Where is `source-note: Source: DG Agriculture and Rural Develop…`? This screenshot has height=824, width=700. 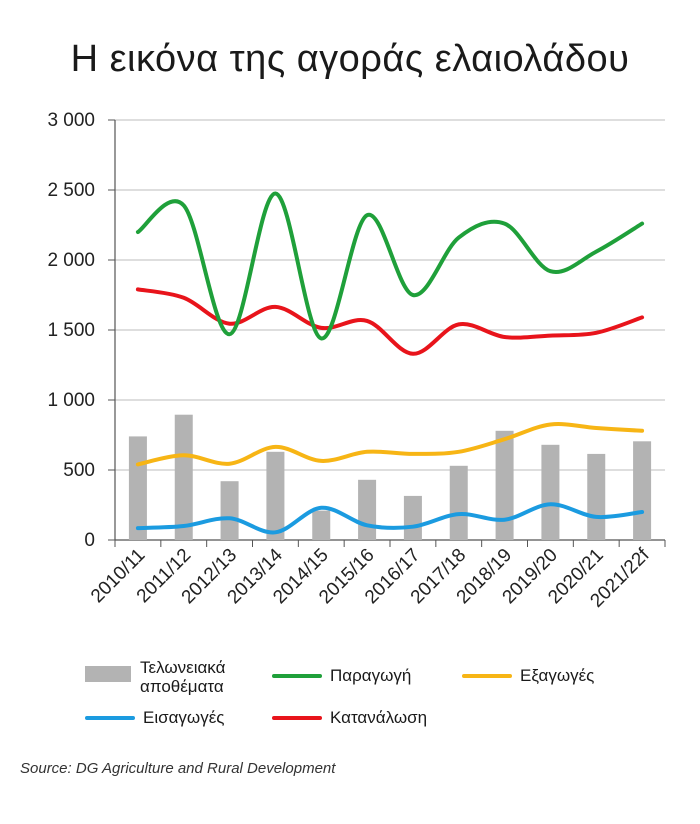
source-note: Source: DG Agriculture and Rural Develop… is located at coordinates (178, 768).